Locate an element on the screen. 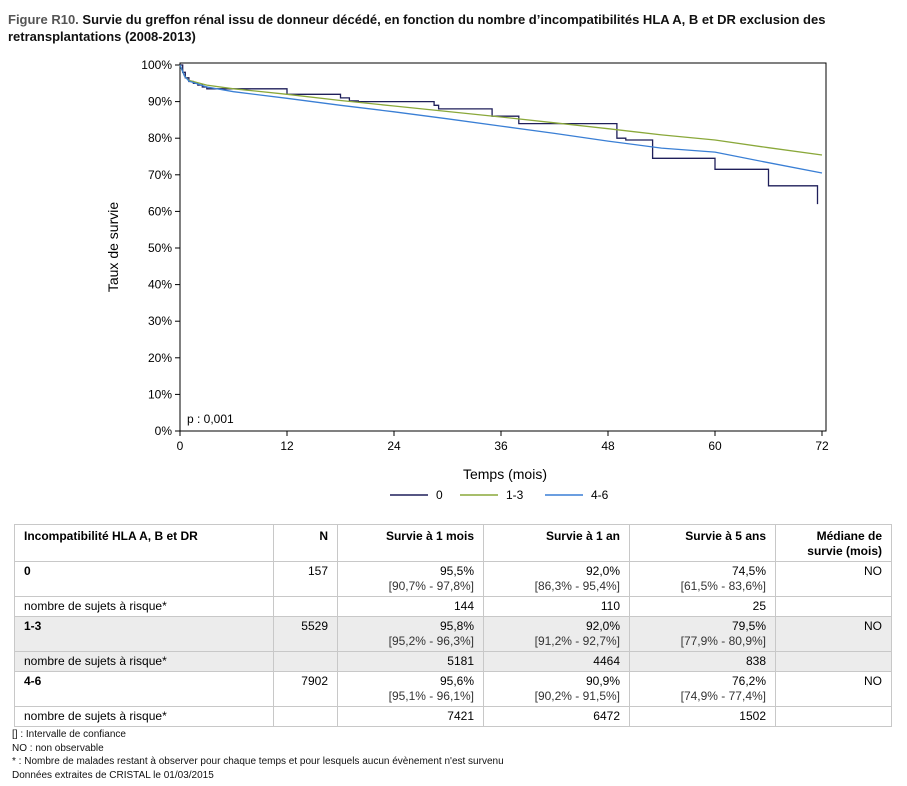  y-tick-label: 100% is located at coordinates (156, 65).